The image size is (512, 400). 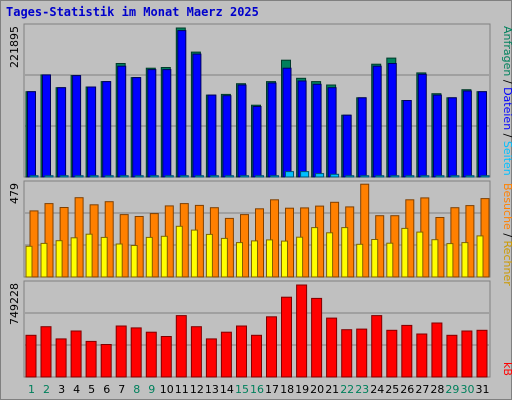 I want to click on day-label-16: 16, so click(x=257, y=389).